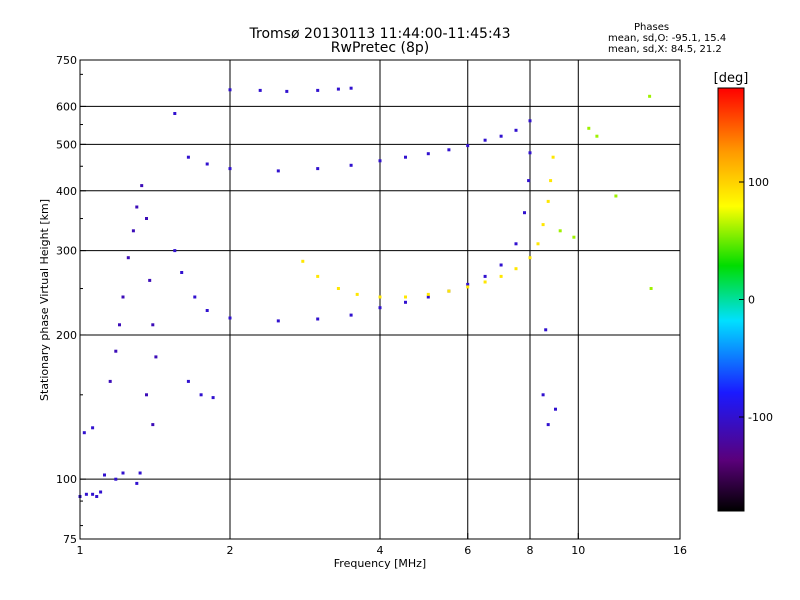 The height and width of the screenshot is (600, 800). I want to click on phase-stats-x-mode: mean, sd,X: 84.5, 21.2, so click(665, 49).